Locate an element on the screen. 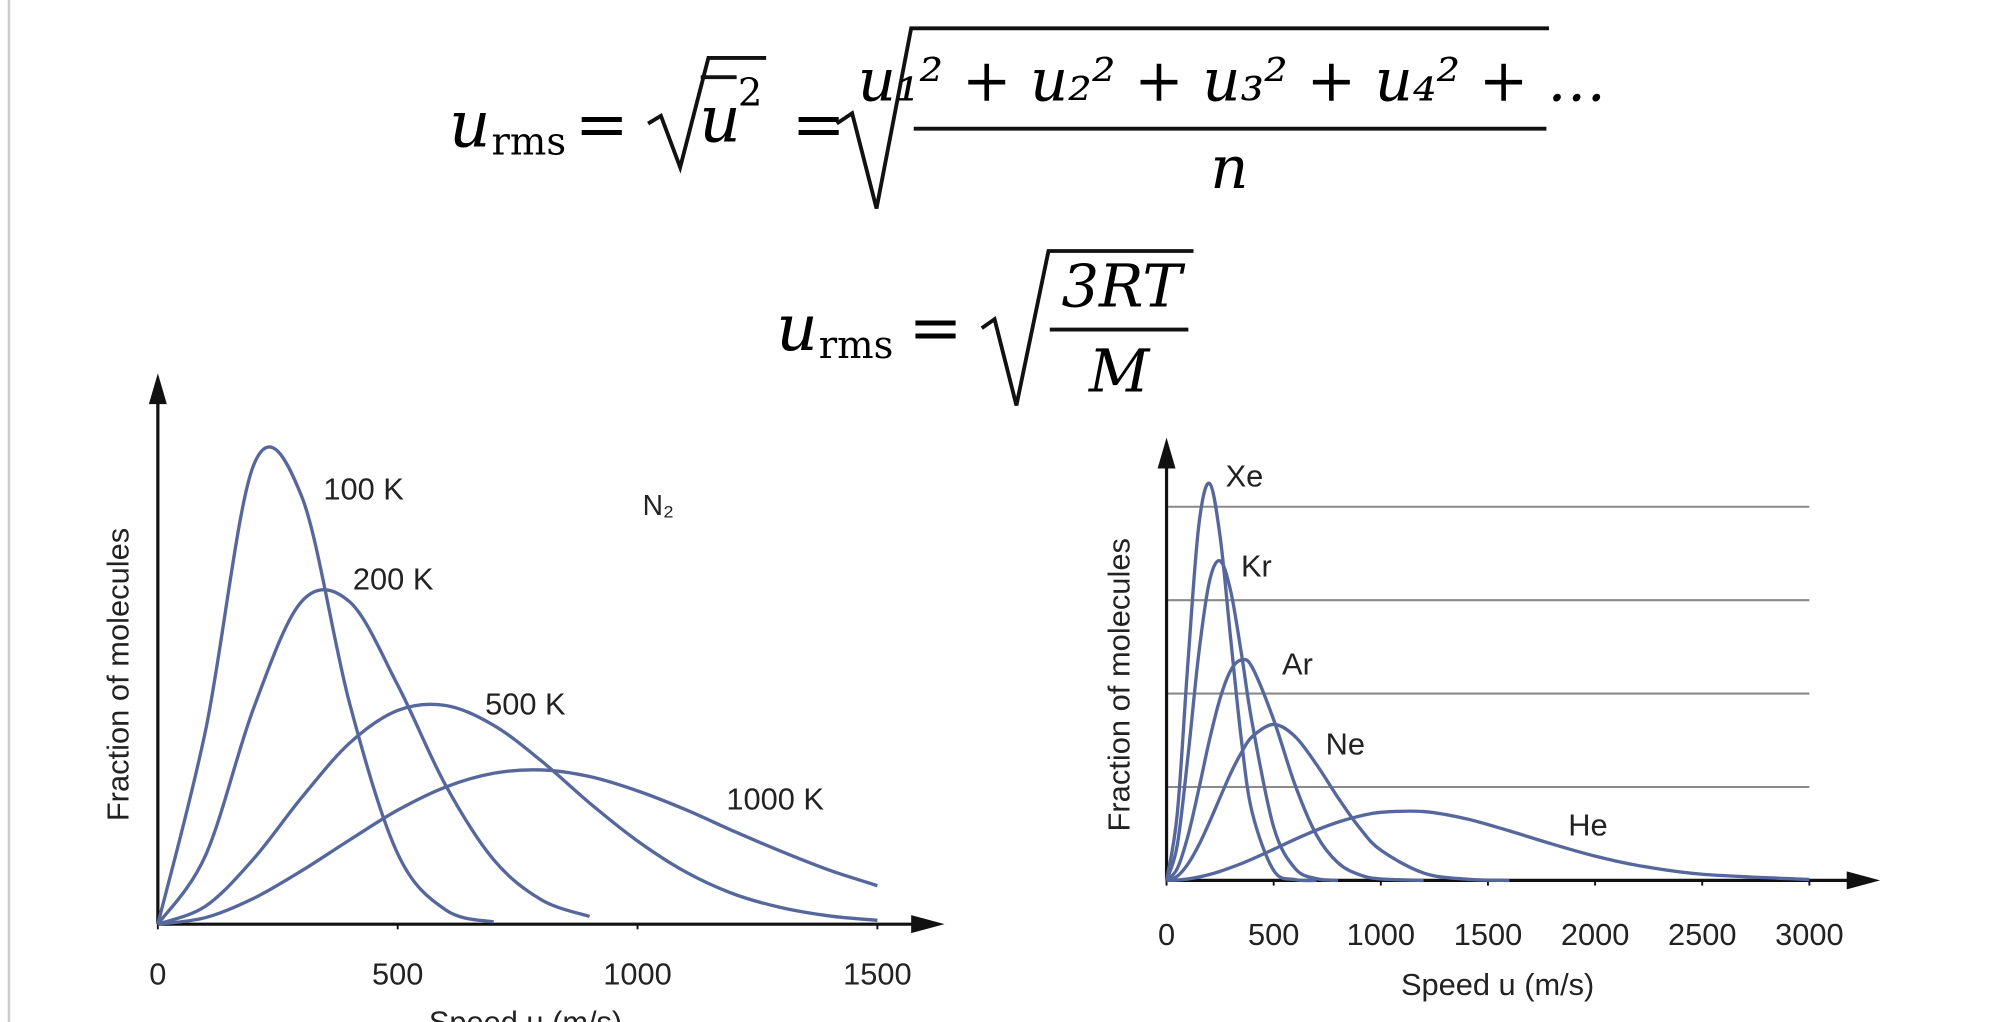 The image size is (2002, 1022). x-tick-label: 2000 is located at coordinates (1595, 934).